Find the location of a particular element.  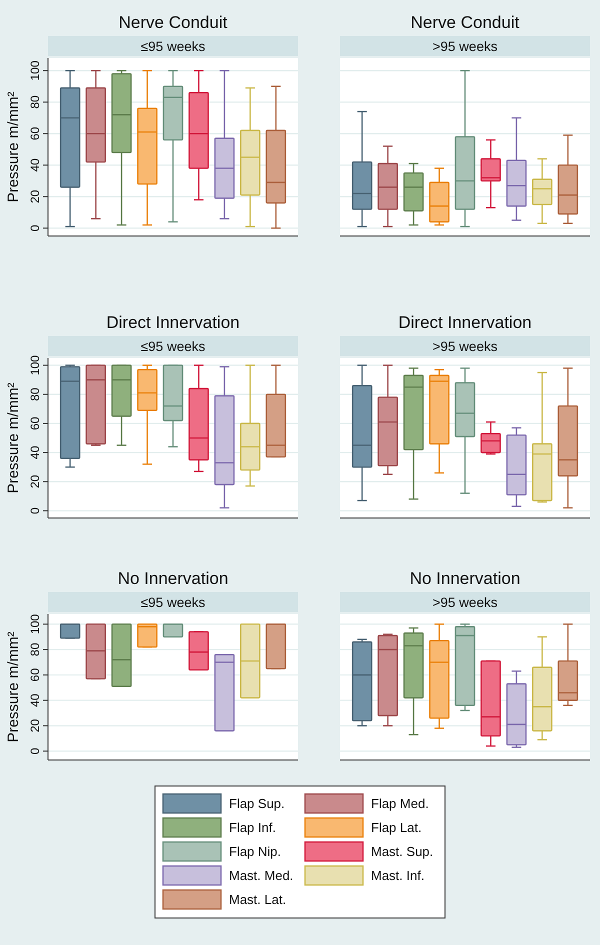

legend-label: Mast. Med. is located at coordinates (261, 875).